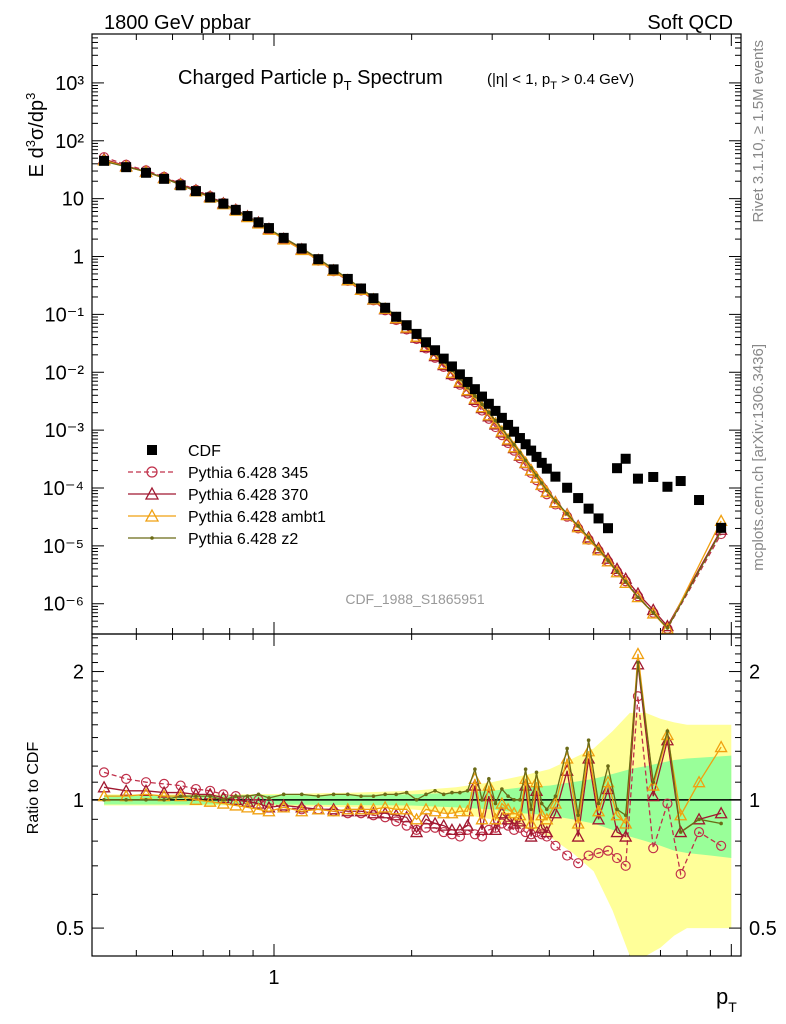  Describe the element at coordinates (33, 788) in the screenshot. I see `ratio-y-axis-label: Ratio to CDF` at that location.